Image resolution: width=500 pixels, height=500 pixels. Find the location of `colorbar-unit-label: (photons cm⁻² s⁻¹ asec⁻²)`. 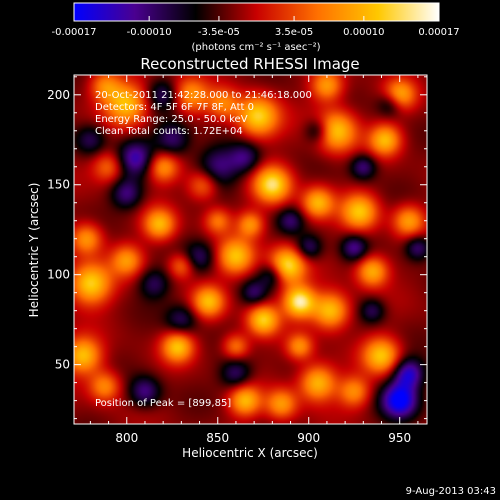

colorbar-unit-label: (photons cm⁻² s⁻¹ asec⁻²) is located at coordinates (255, 47).